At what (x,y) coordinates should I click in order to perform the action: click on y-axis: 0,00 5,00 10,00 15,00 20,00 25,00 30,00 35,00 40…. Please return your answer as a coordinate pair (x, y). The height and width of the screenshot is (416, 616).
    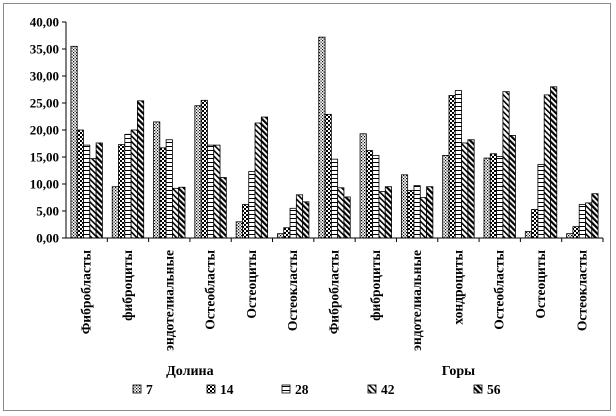
    Looking at the image, I should click on (48, 130).